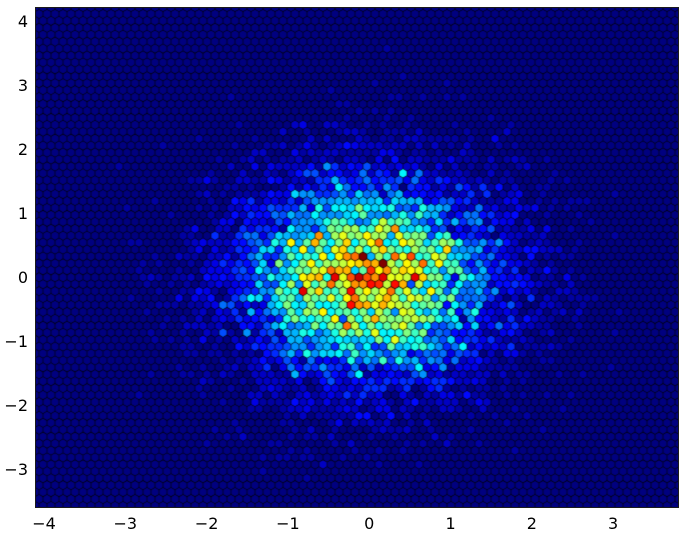 The image size is (691, 537). What do you see at coordinates (22, 86) in the screenshot?
I see `y-tick-label: 3` at bounding box center [22, 86].